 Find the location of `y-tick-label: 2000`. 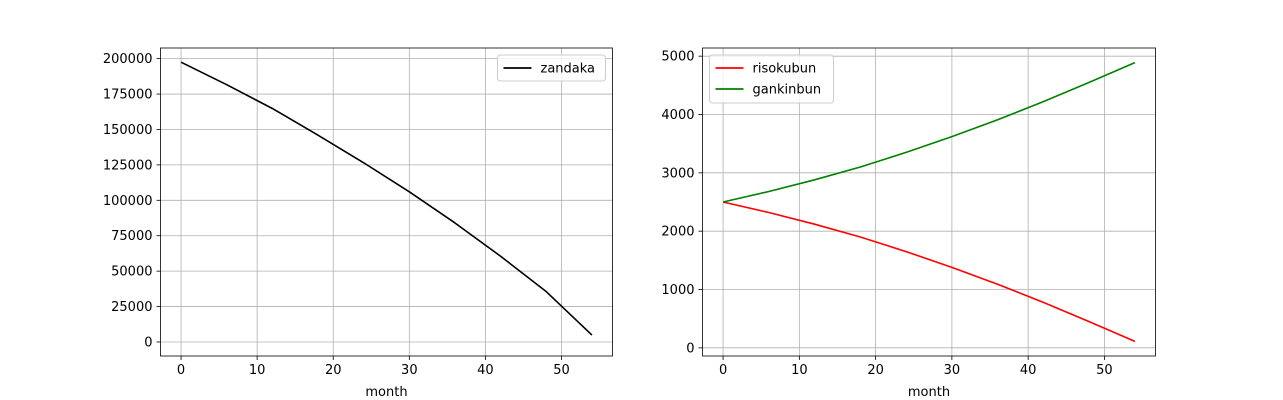

y-tick-label: 2000 is located at coordinates (677, 232).